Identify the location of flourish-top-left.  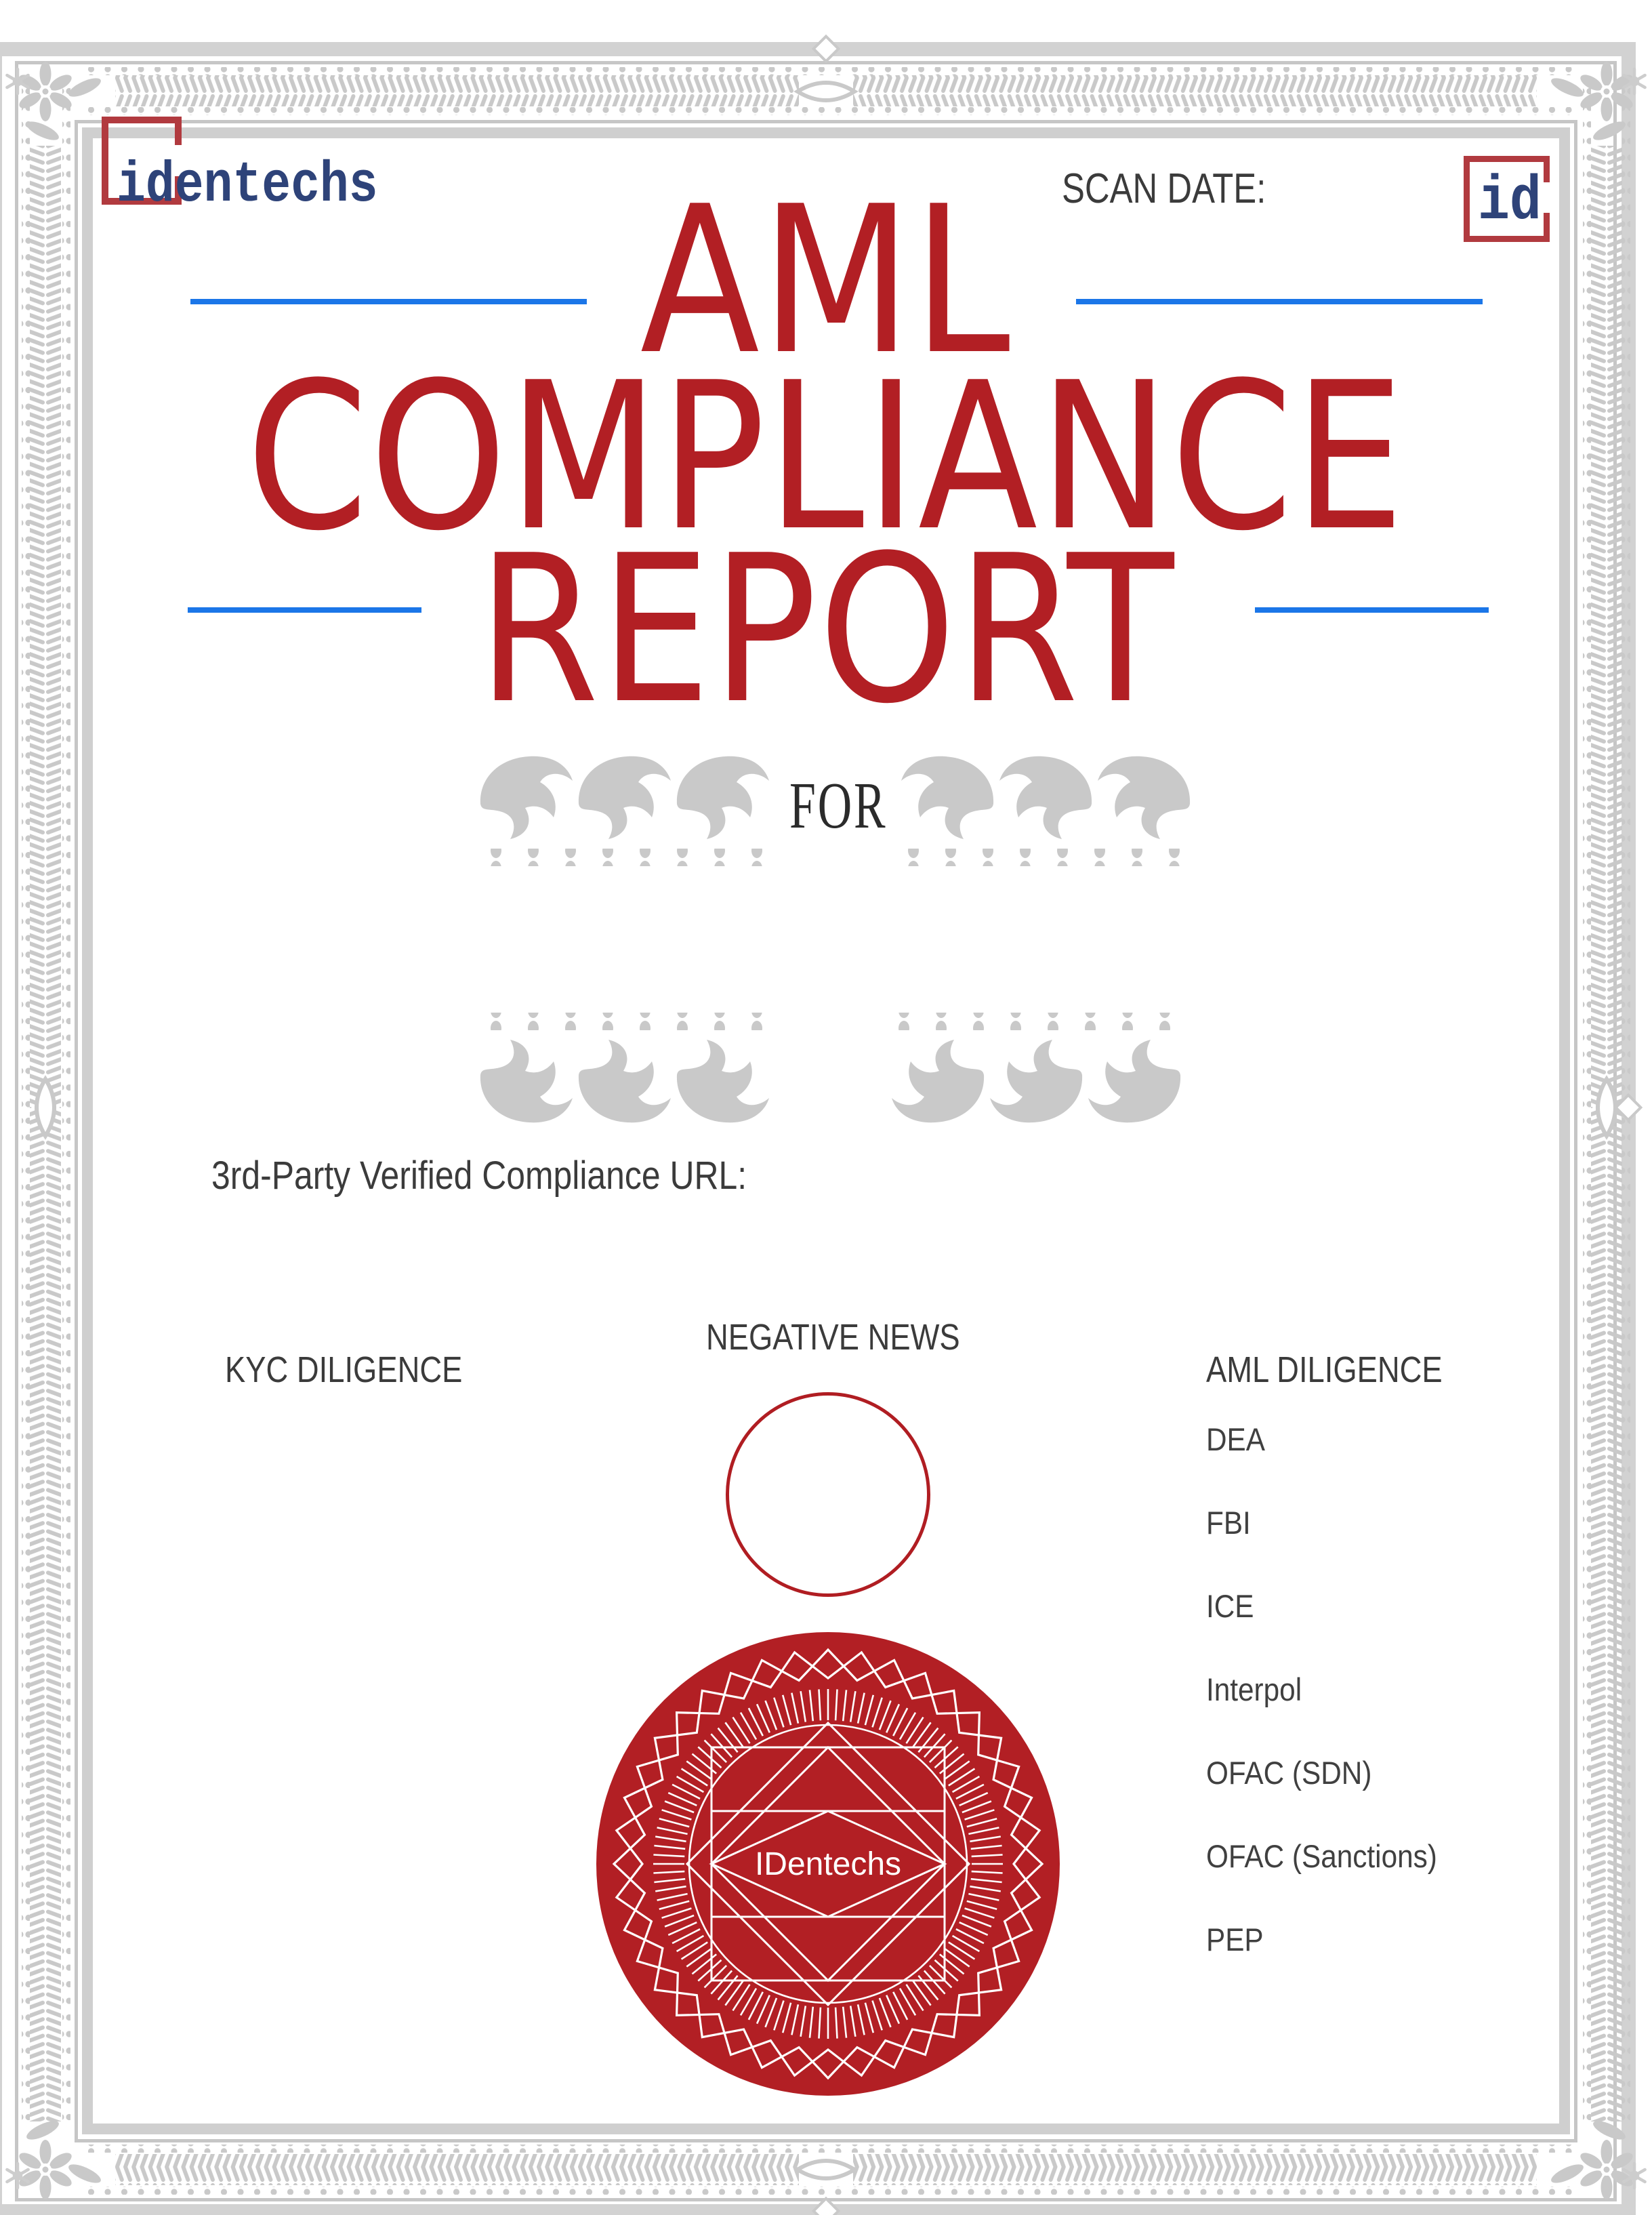
(625, 811).